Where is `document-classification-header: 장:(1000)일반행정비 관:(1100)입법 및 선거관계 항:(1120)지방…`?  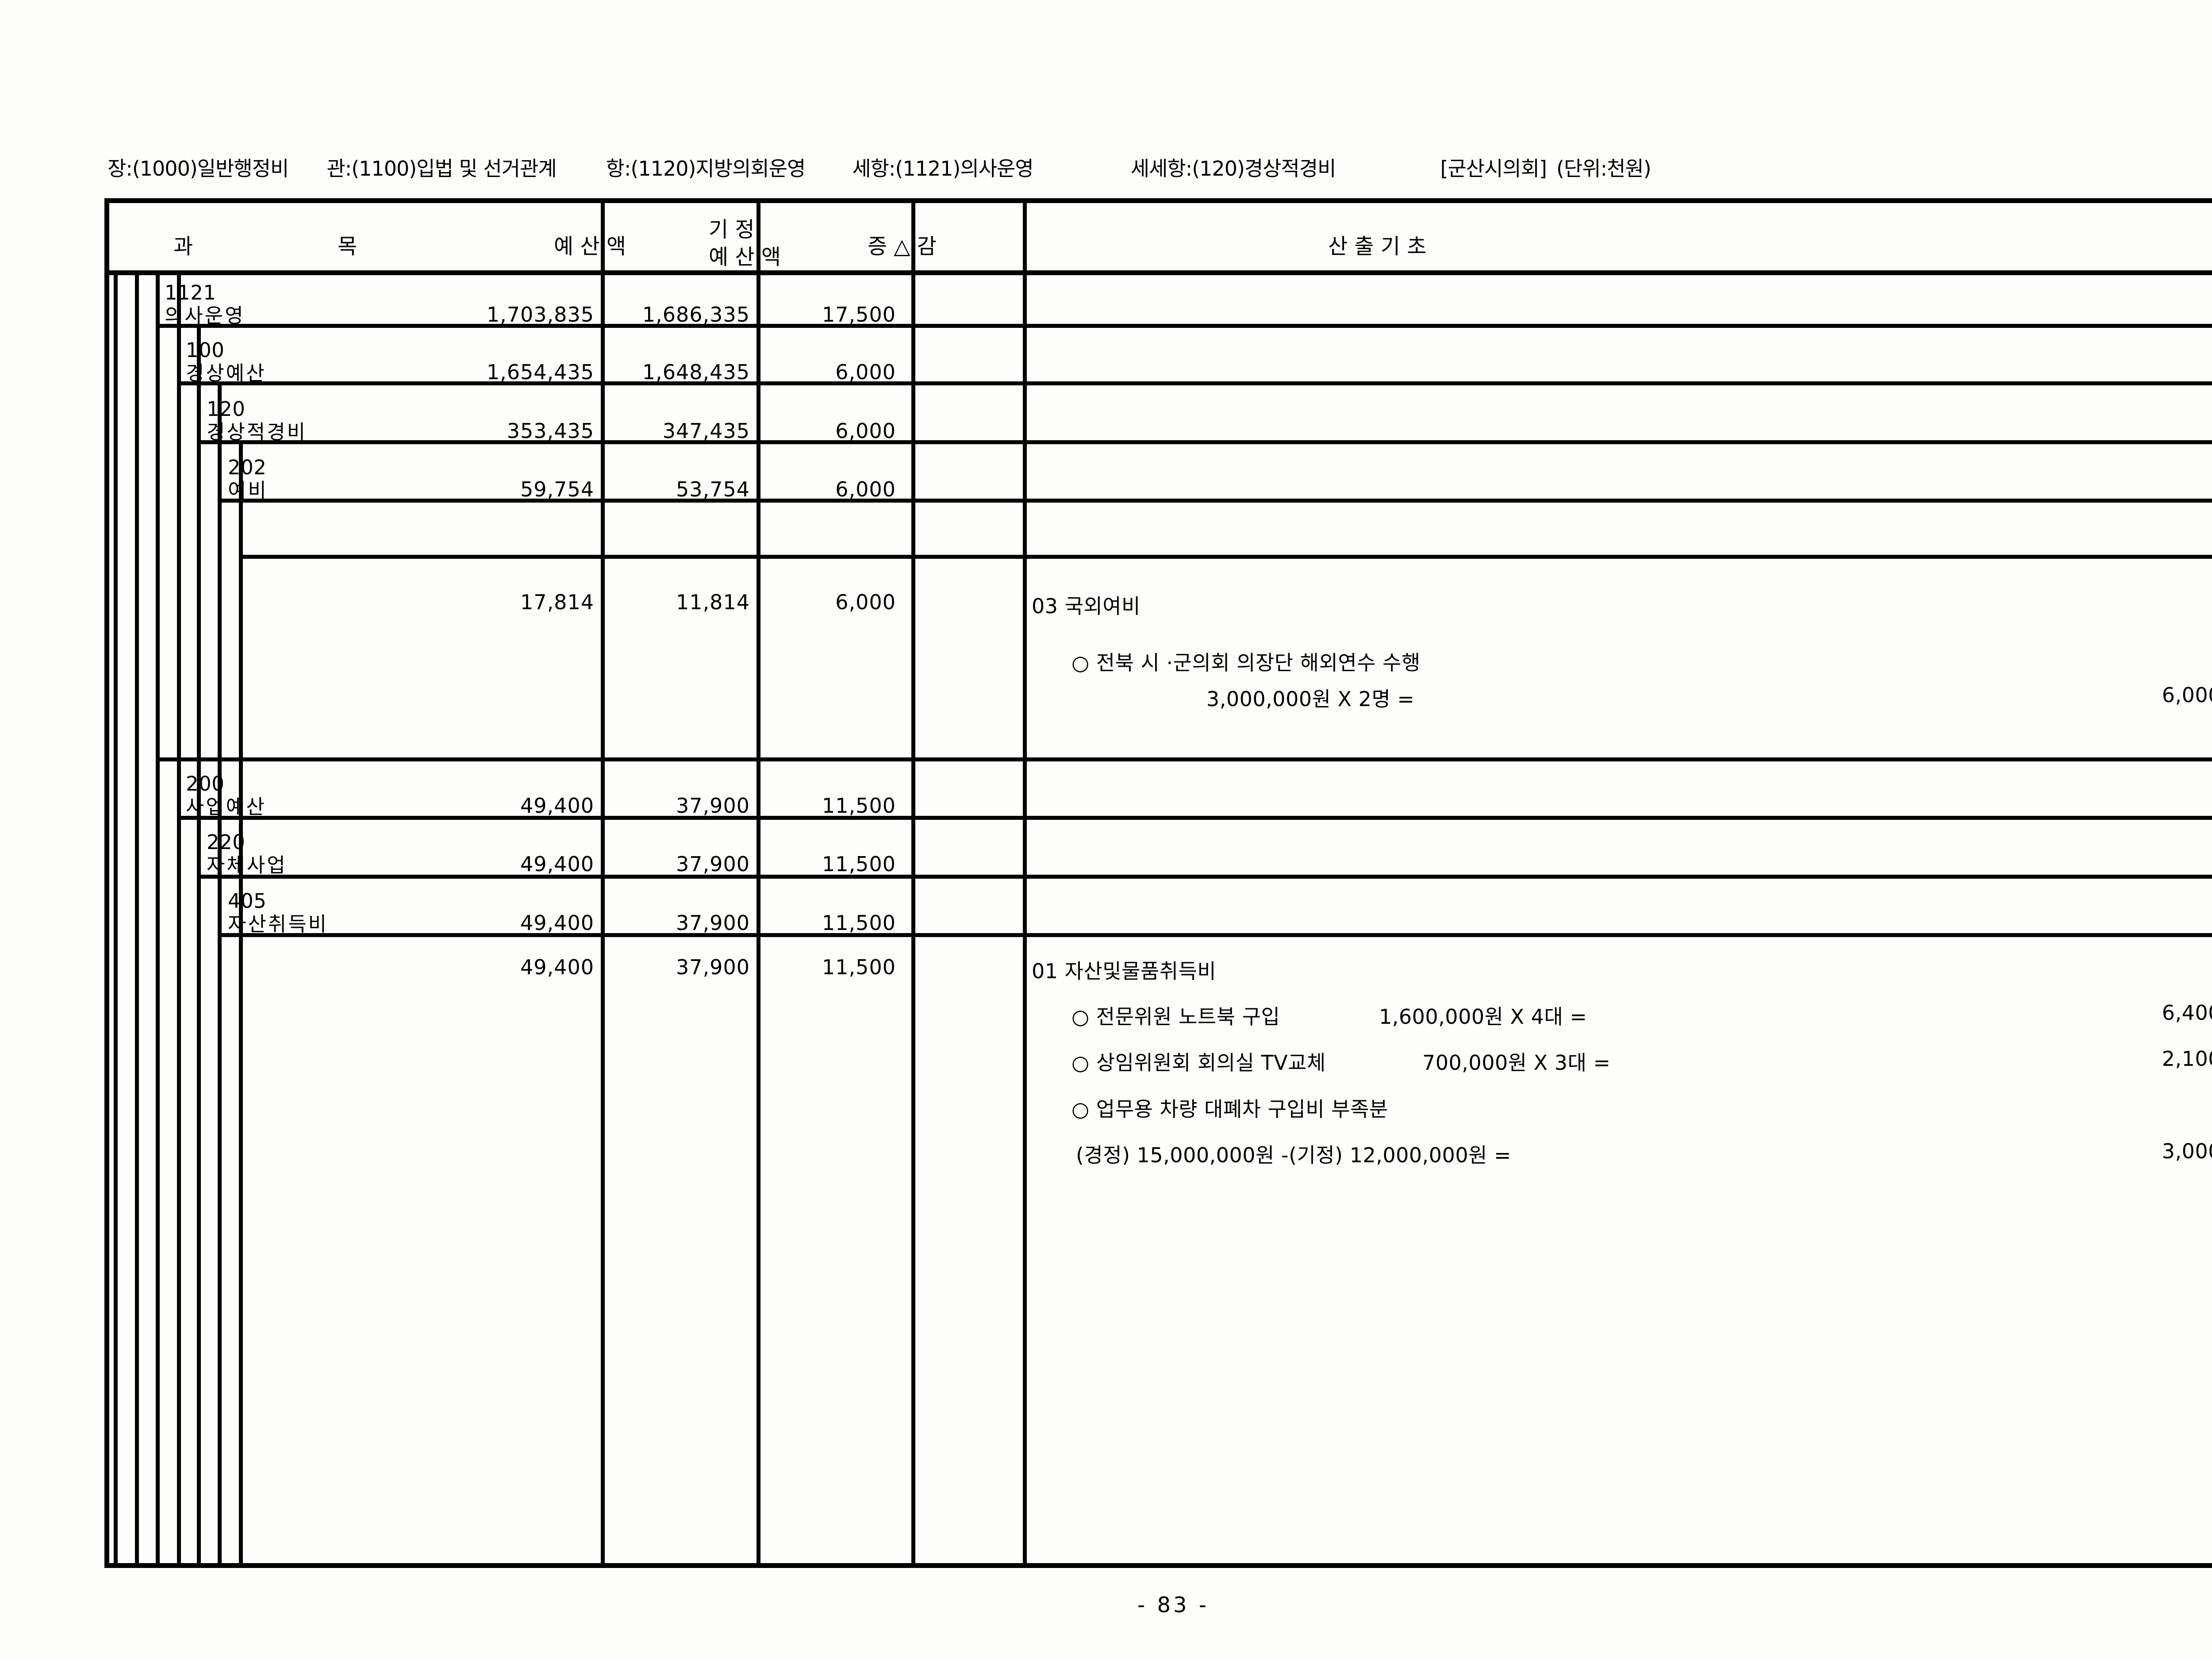 document-classification-header: 장:(1000)일반행정비 관:(1100)입법 및 선거관계 항:(1120)지방… is located at coordinates (1160, 167).